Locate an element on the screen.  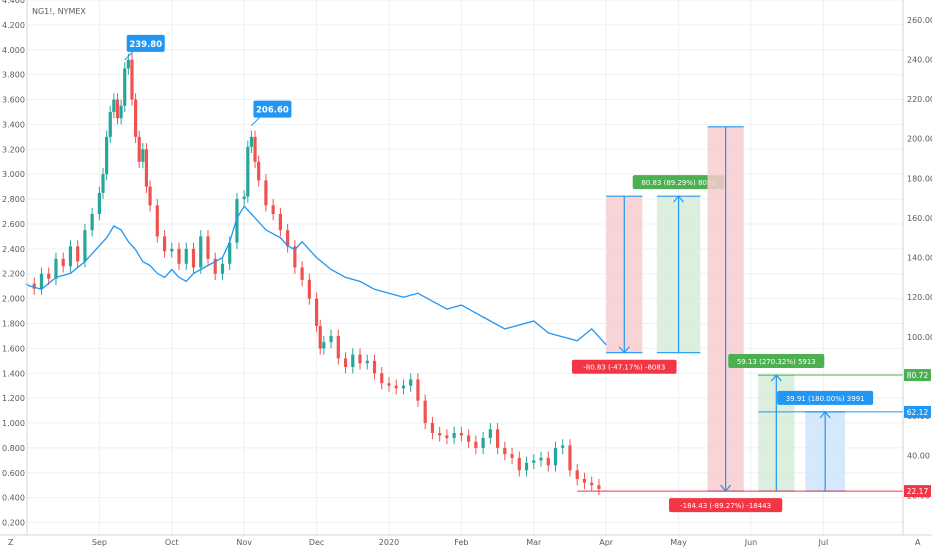
price-lines: 80.72 62.12 22.17 is located at coordinates (754, 433).